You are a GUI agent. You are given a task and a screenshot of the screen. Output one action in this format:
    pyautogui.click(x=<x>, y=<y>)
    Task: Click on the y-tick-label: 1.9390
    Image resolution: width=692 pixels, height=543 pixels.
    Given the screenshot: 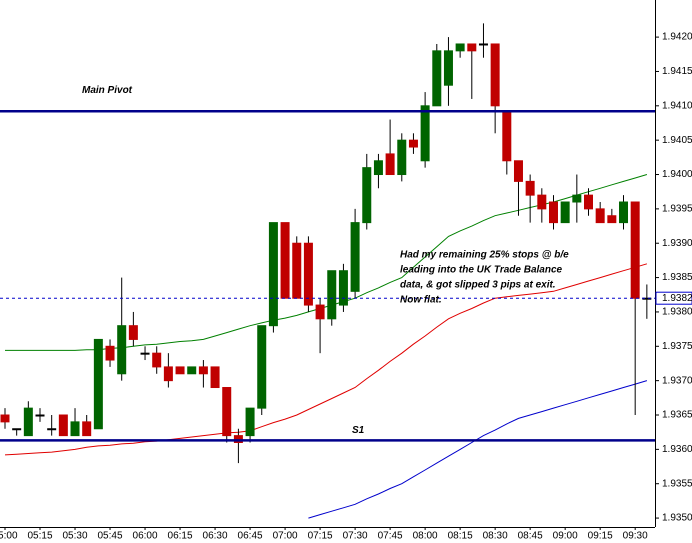 What is the action you would take?
    pyautogui.click(x=677, y=243)
    